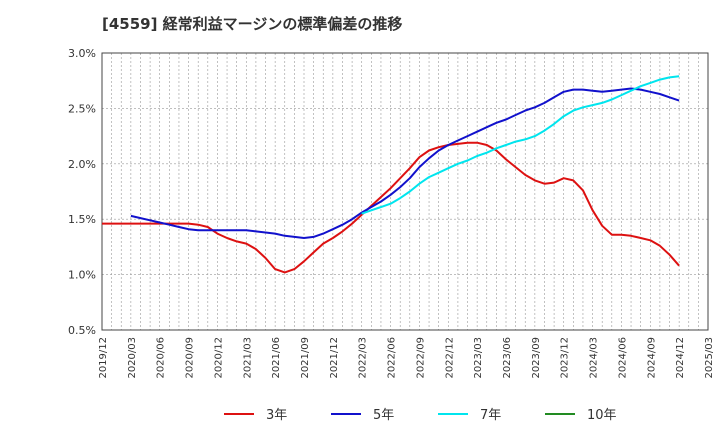  I want to click on y-tick-label: 2.5%, so click(82, 108).